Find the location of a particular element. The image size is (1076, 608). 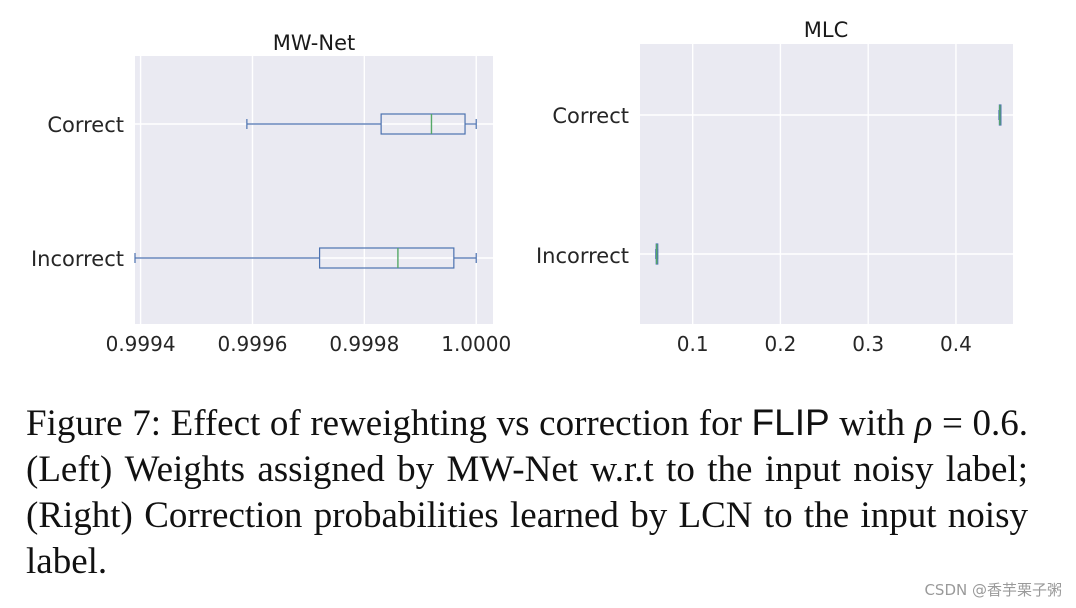

caption-rho-value: = 0.6. is located at coordinates (980, 423).